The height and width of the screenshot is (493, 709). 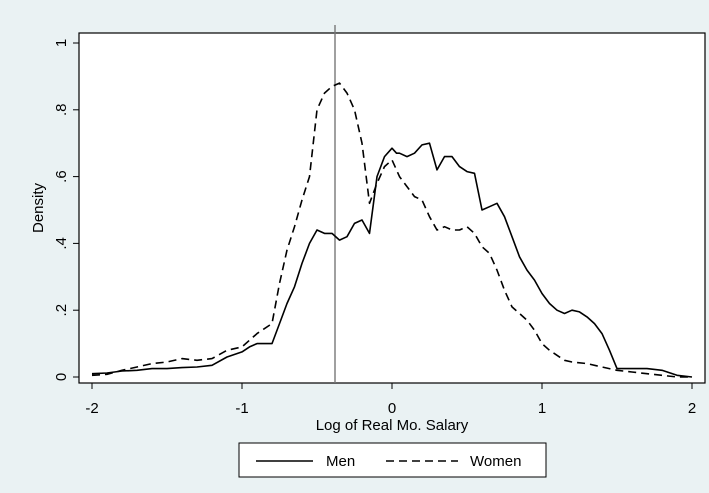 I want to click on legend: Men Women, so click(x=392, y=460).